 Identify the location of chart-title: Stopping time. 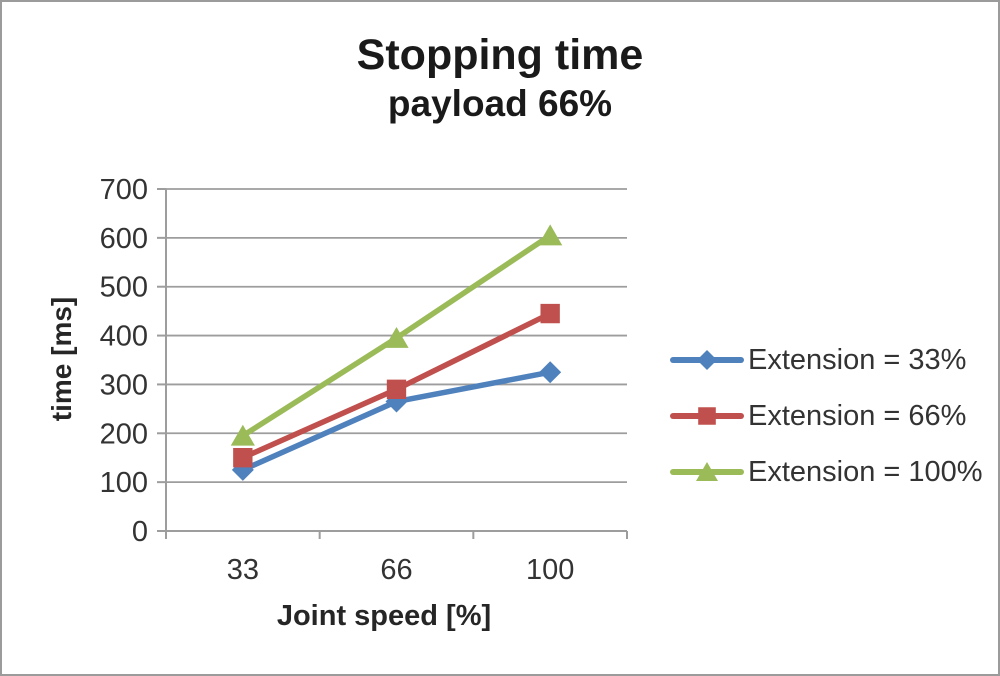
(500, 55).